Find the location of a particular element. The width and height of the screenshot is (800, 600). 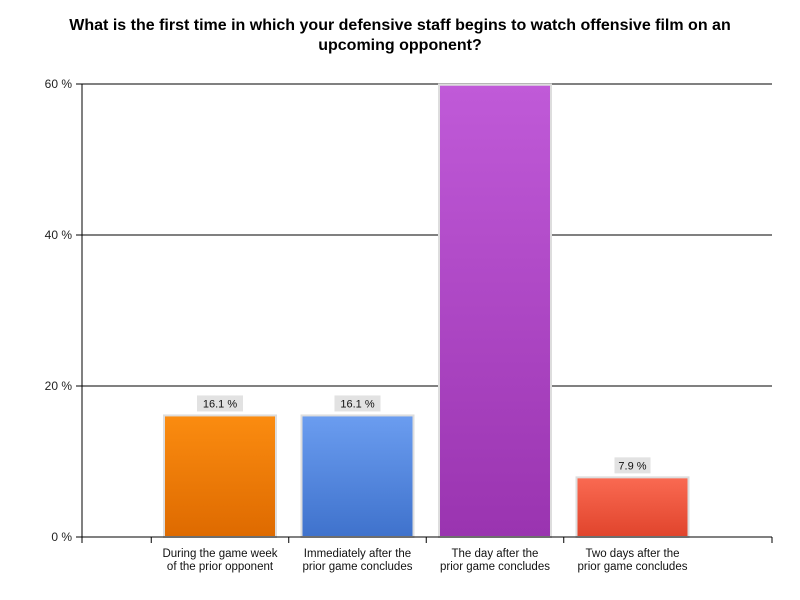

x-tick-label: During the game week is located at coordinates (219, 554).